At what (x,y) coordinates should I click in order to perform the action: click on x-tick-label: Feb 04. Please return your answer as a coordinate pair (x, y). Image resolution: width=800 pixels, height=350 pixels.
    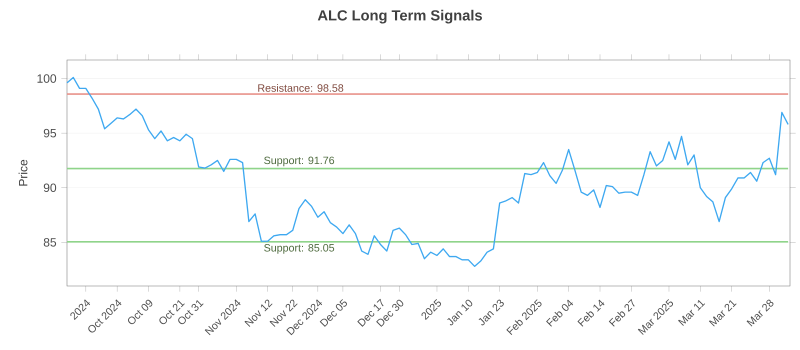
    Looking at the image, I should click on (560, 313).